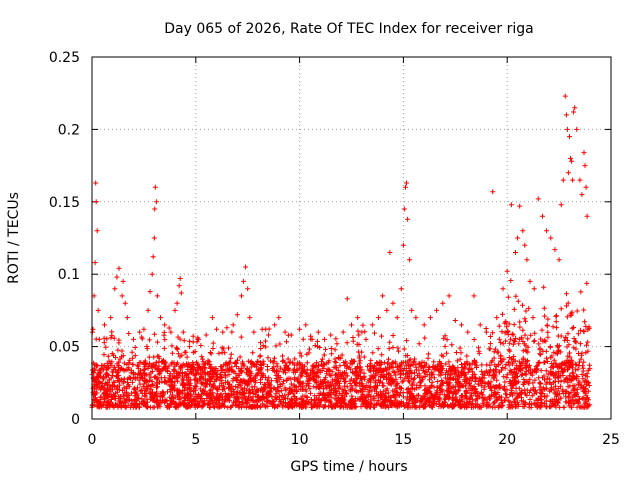 The width and height of the screenshot is (640, 480). I want to click on x-tick-labels: 0 5 10 15 20 25, so click(354, 440).